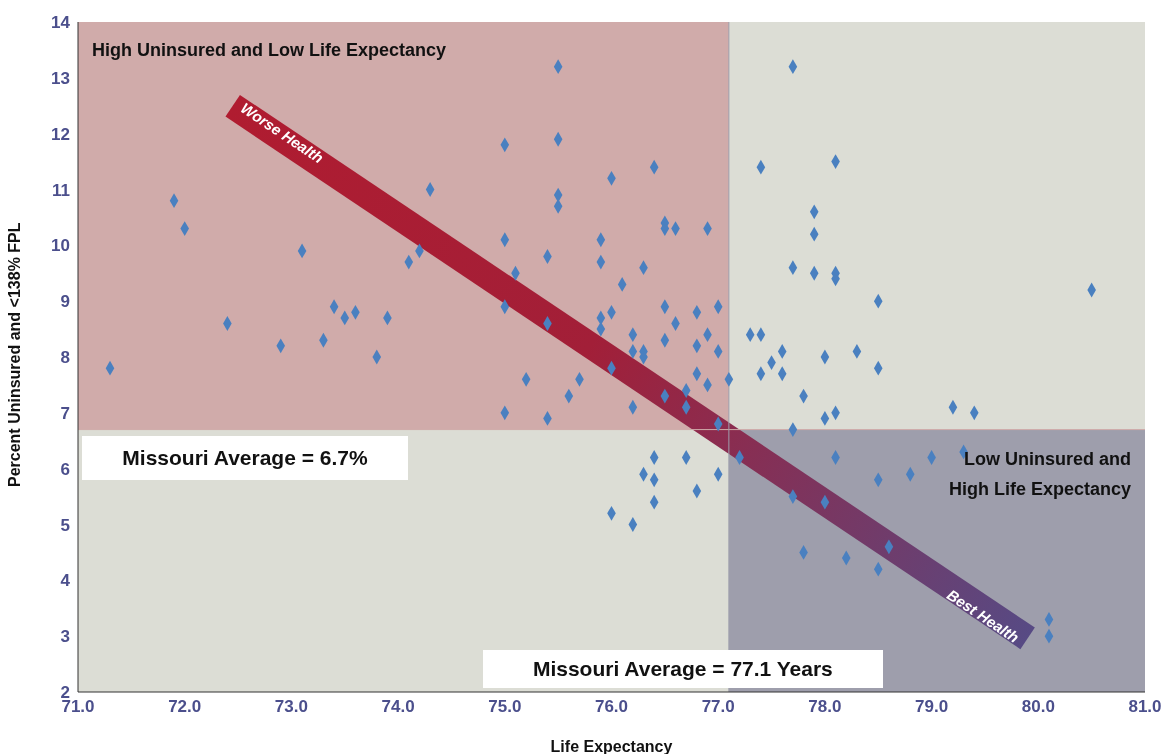 The width and height of the screenshot is (1173, 754). I want to click on y-tick-label: 3, so click(65, 637).